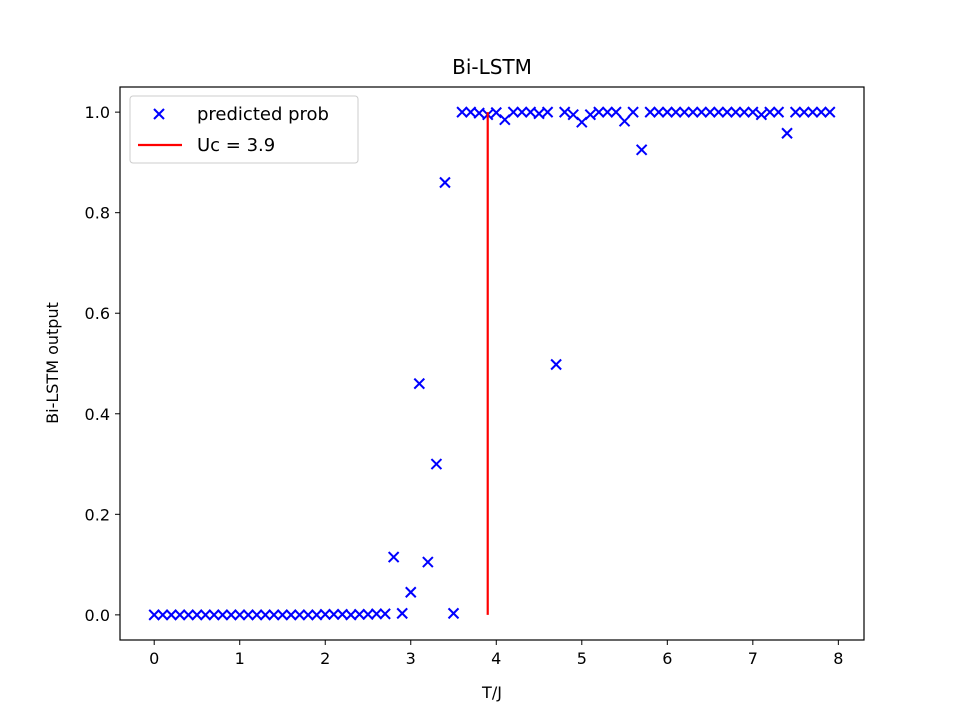  Describe the element at coordinates (263, 114) in the screenshot. I see `legend-label-predicted: predicted prob` at that location.